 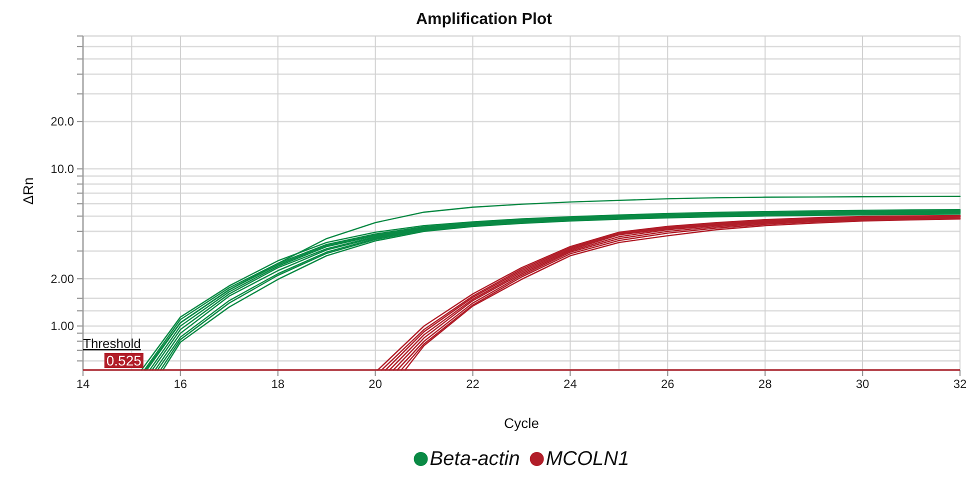 What do you see at coordinates (181, 384) in the screenshot?
I see `x-tick-label: 16` at bounding box center [181, 384].